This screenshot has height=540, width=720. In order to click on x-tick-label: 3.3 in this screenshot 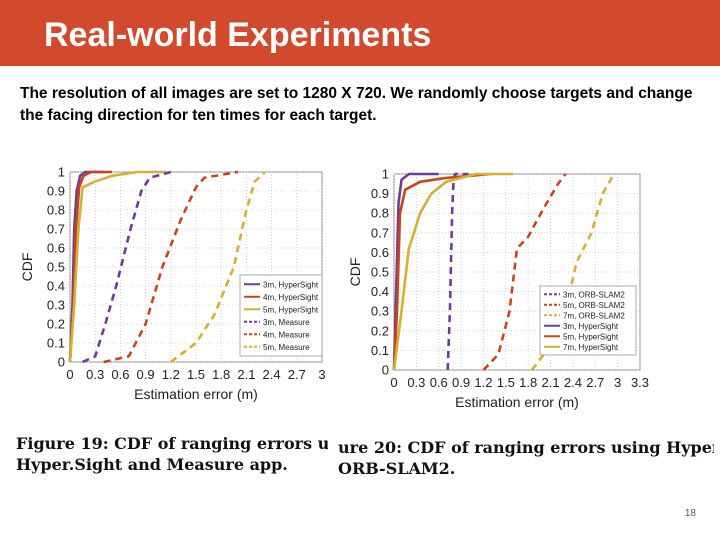, I will do `click(640, 382)`.